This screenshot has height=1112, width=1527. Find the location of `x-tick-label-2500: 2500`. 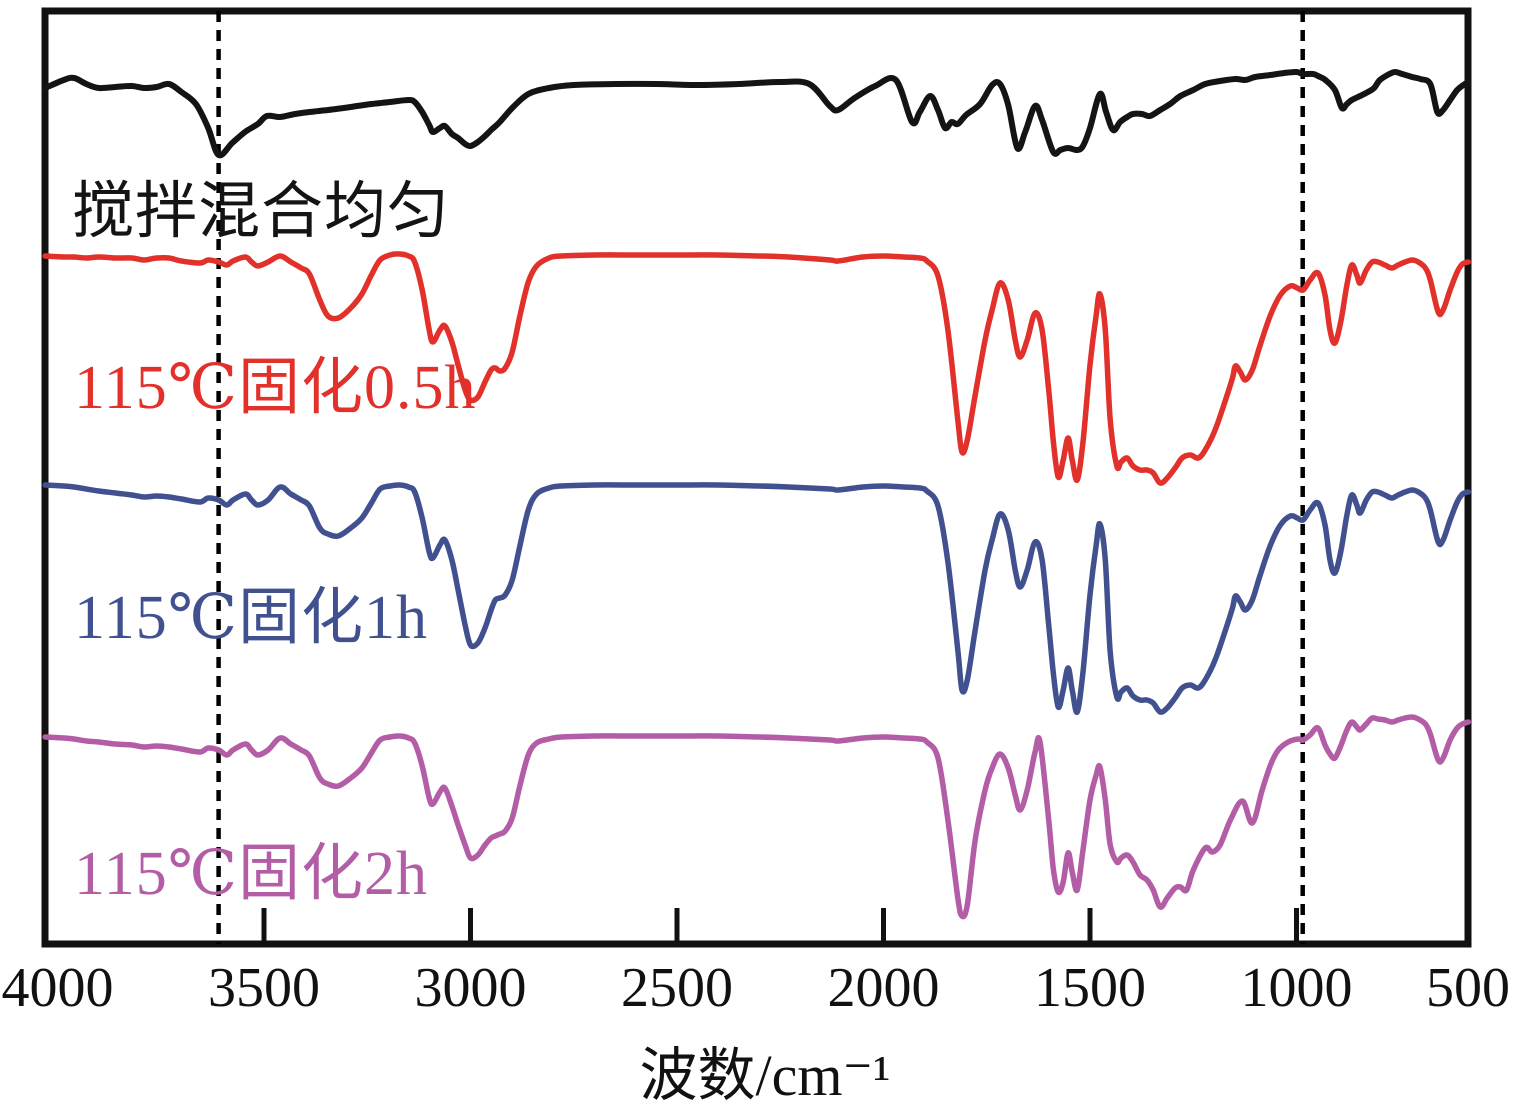

x-tick-label-2500: 2500 is located at coordinates (677, 988).